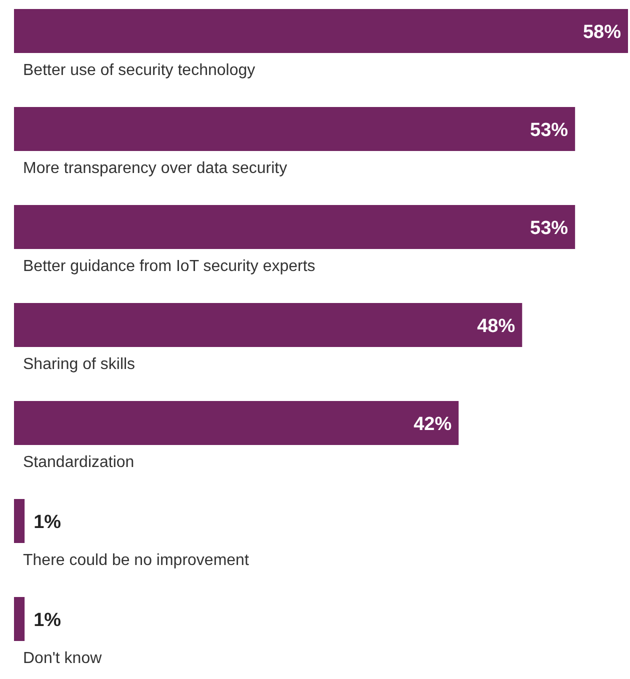 The height and width of the screenshot is (679, 630). Describe the element at coordinates (62, 658) in the screenshot. I see `y-tick-label: Don't know` at that location.